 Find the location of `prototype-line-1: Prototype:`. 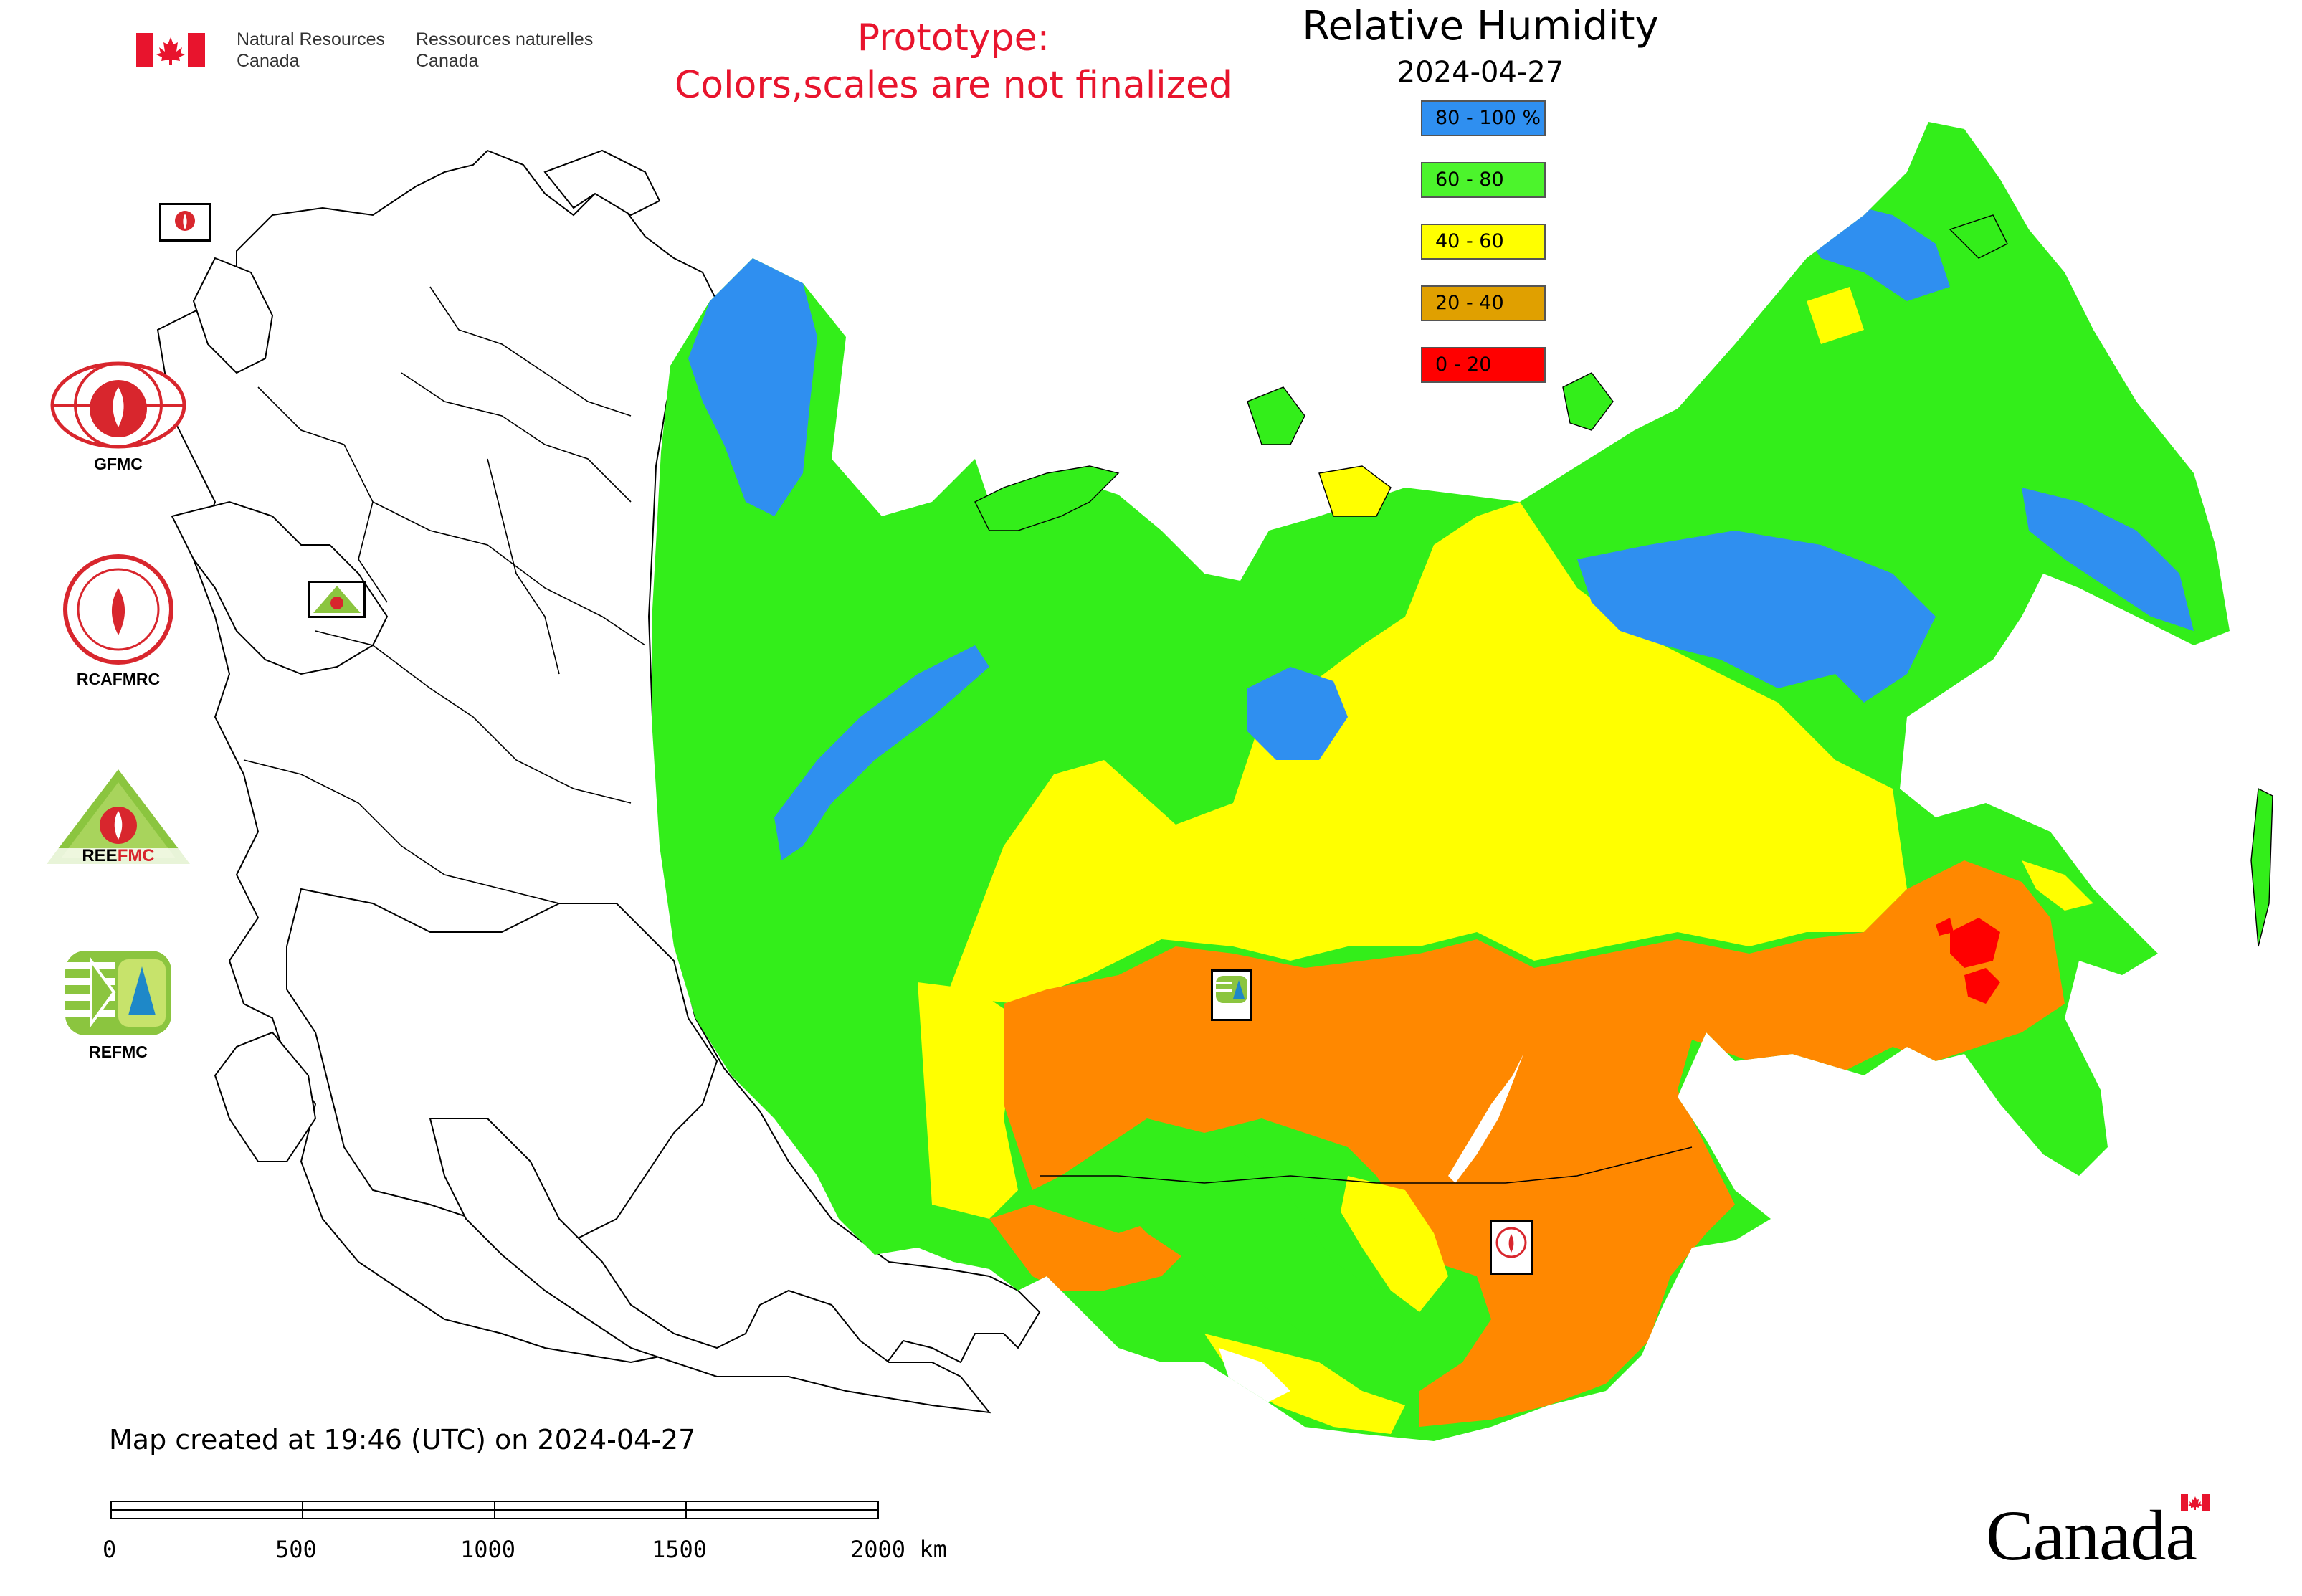

prototype-line-1: Prototype: is located at coordinates (953, 38).